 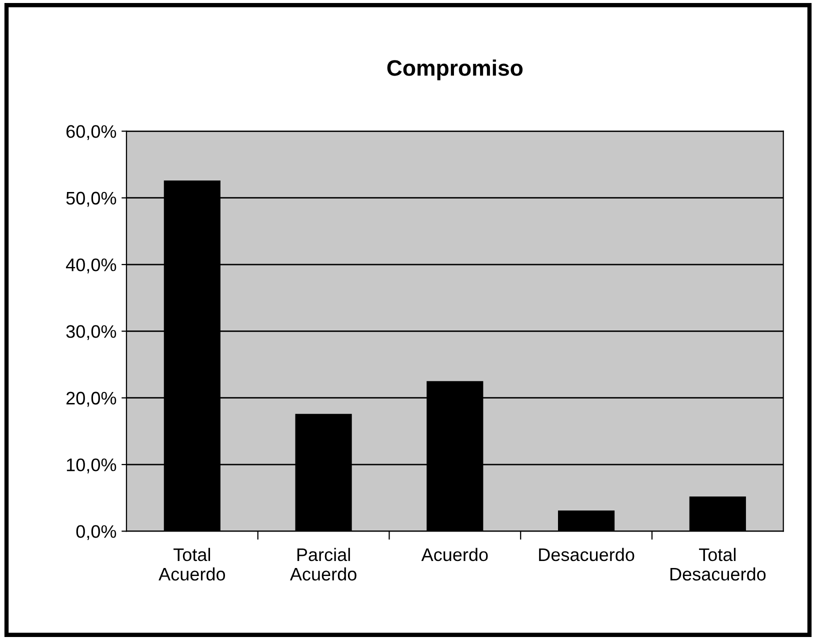 I want to click on x-tick-label: Total Desacuerdo, so click(x=718, y=564).